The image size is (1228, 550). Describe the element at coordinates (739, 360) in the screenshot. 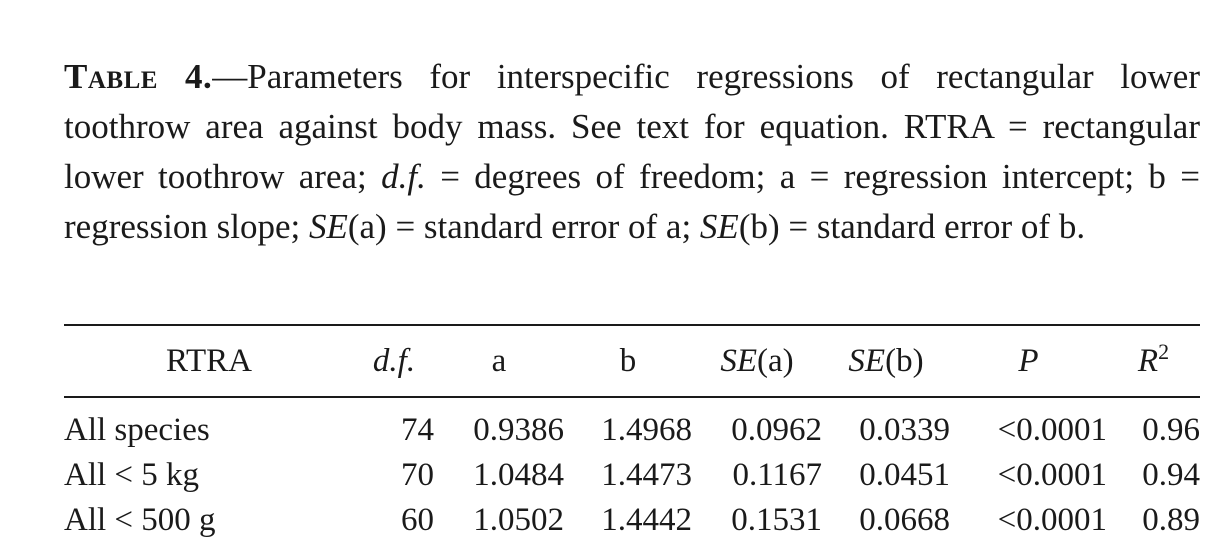

I see `header-se-a-italic: SE` at that location.